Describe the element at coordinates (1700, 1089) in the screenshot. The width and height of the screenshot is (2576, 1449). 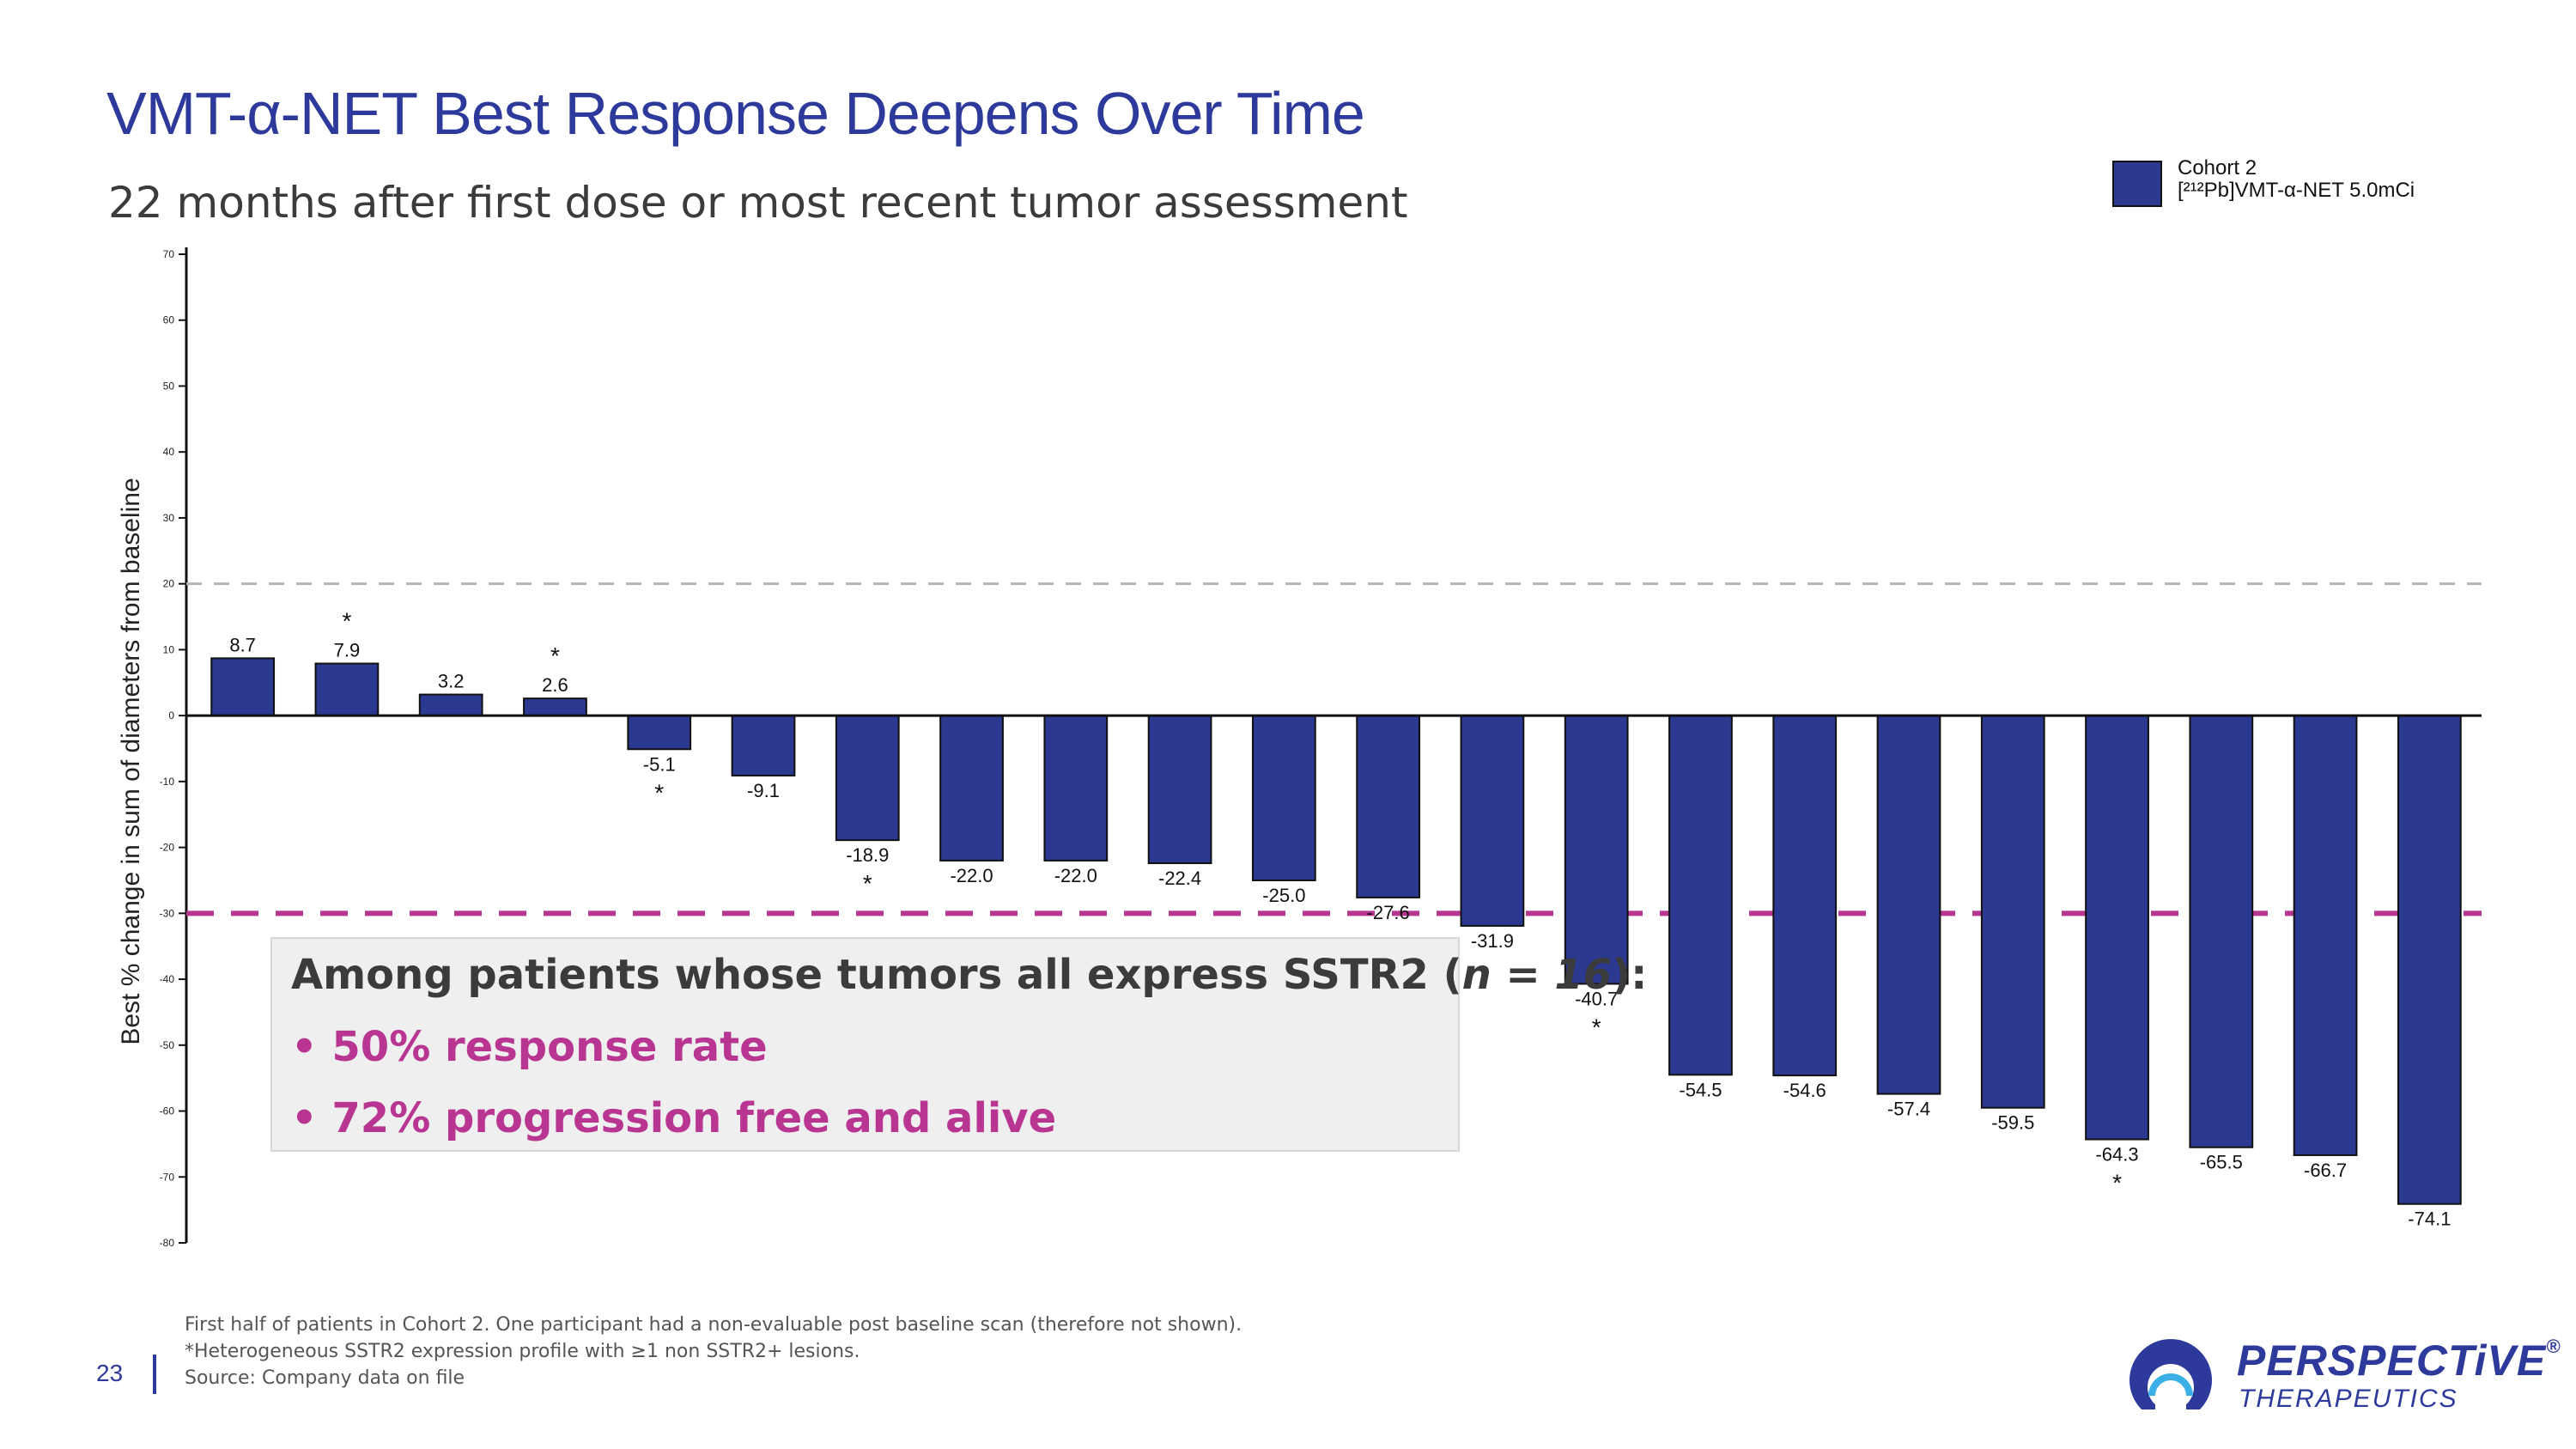
I see `bar-value-label: -54.5` at that location.